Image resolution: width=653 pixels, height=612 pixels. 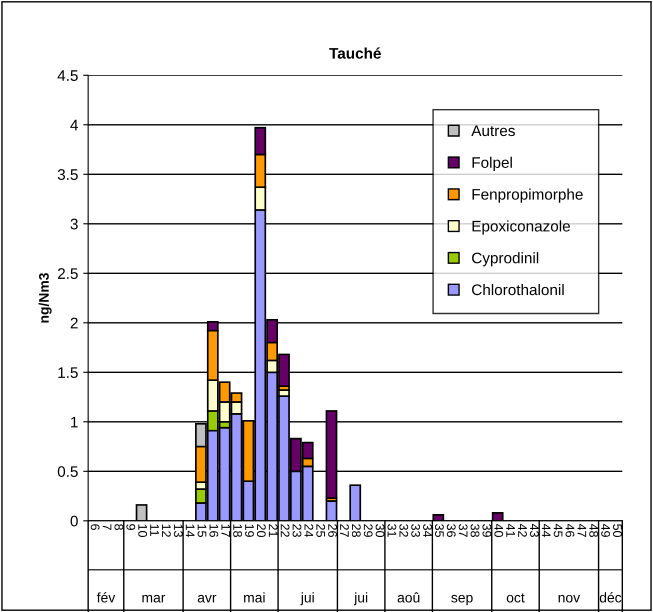 What do you see at coordinates (451, 530) in the screenshot?
I see `x-tick-label: 36` at bounding box center [451, 530].